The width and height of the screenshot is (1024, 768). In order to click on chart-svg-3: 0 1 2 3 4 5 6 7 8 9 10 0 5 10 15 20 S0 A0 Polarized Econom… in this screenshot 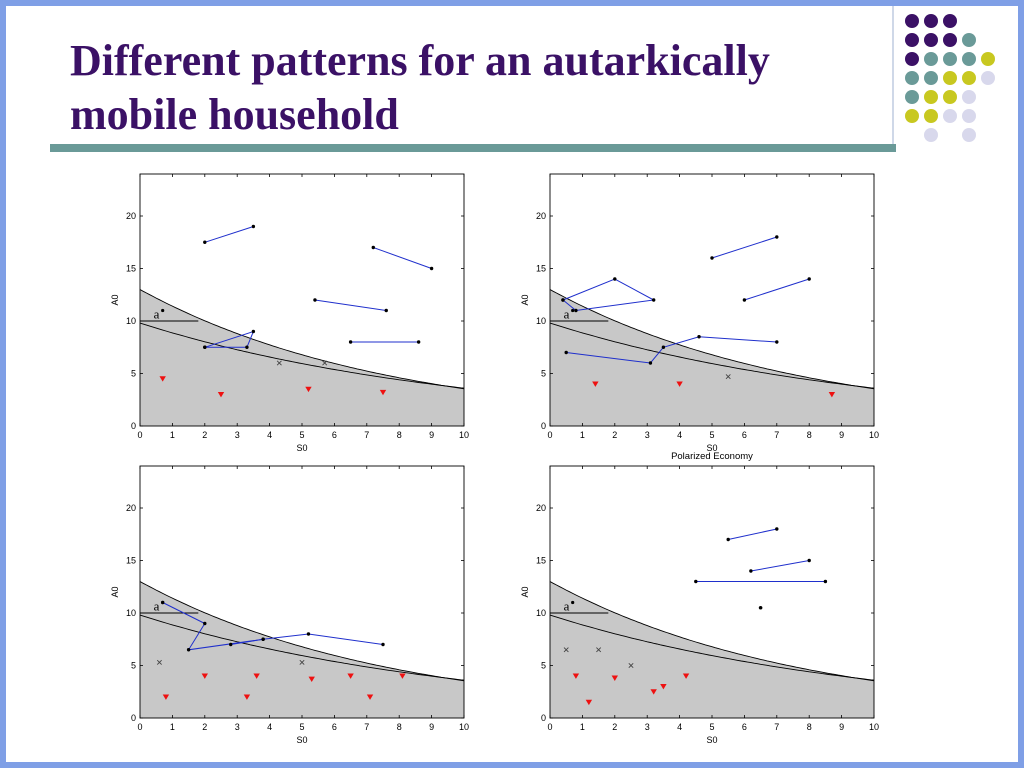, I will do `click(699, 598)`.